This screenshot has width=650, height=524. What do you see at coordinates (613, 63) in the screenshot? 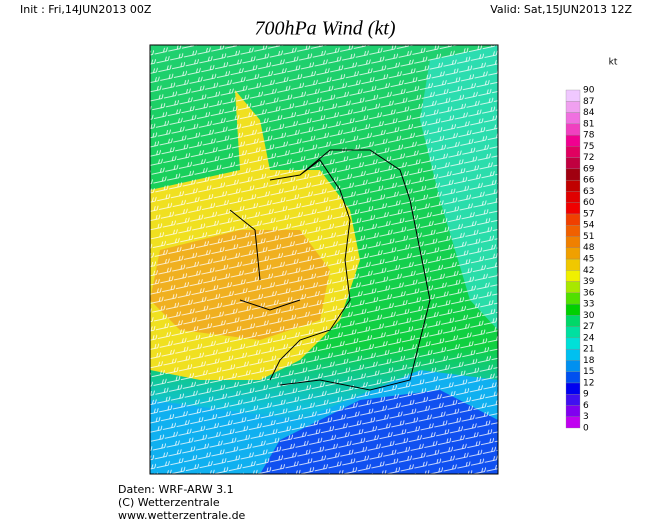
I see `colorbar-unit: kt` at bounding box center [613, 63].